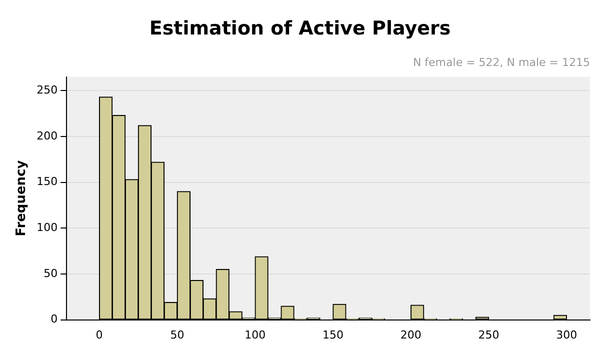 This screenshot has height=350, width=600. Describe the element at coordinates (54, 319) in the screenshot. I see `y-tick-label: 0` at that location.